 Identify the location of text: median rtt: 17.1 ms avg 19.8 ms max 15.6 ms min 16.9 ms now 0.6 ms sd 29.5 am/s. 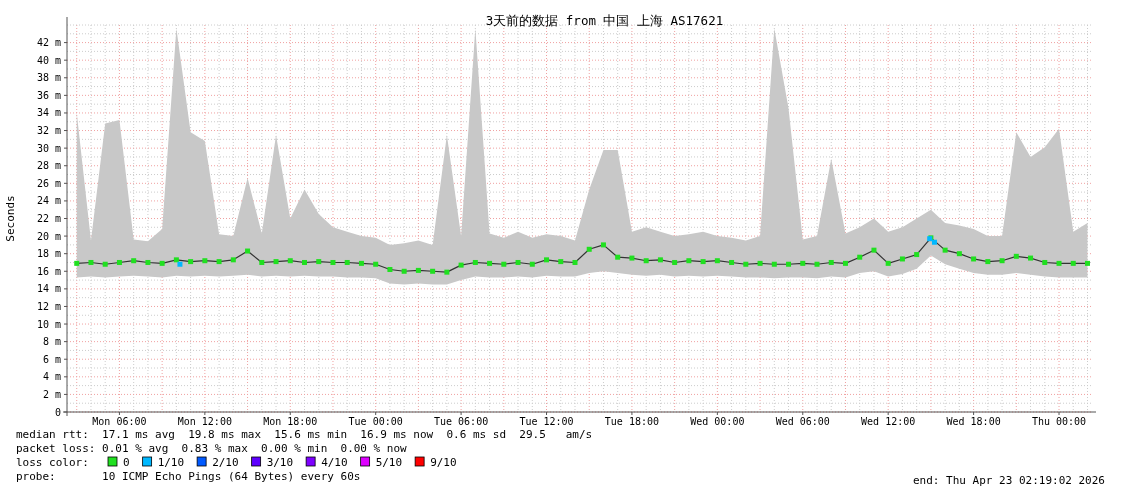
(304, 434).